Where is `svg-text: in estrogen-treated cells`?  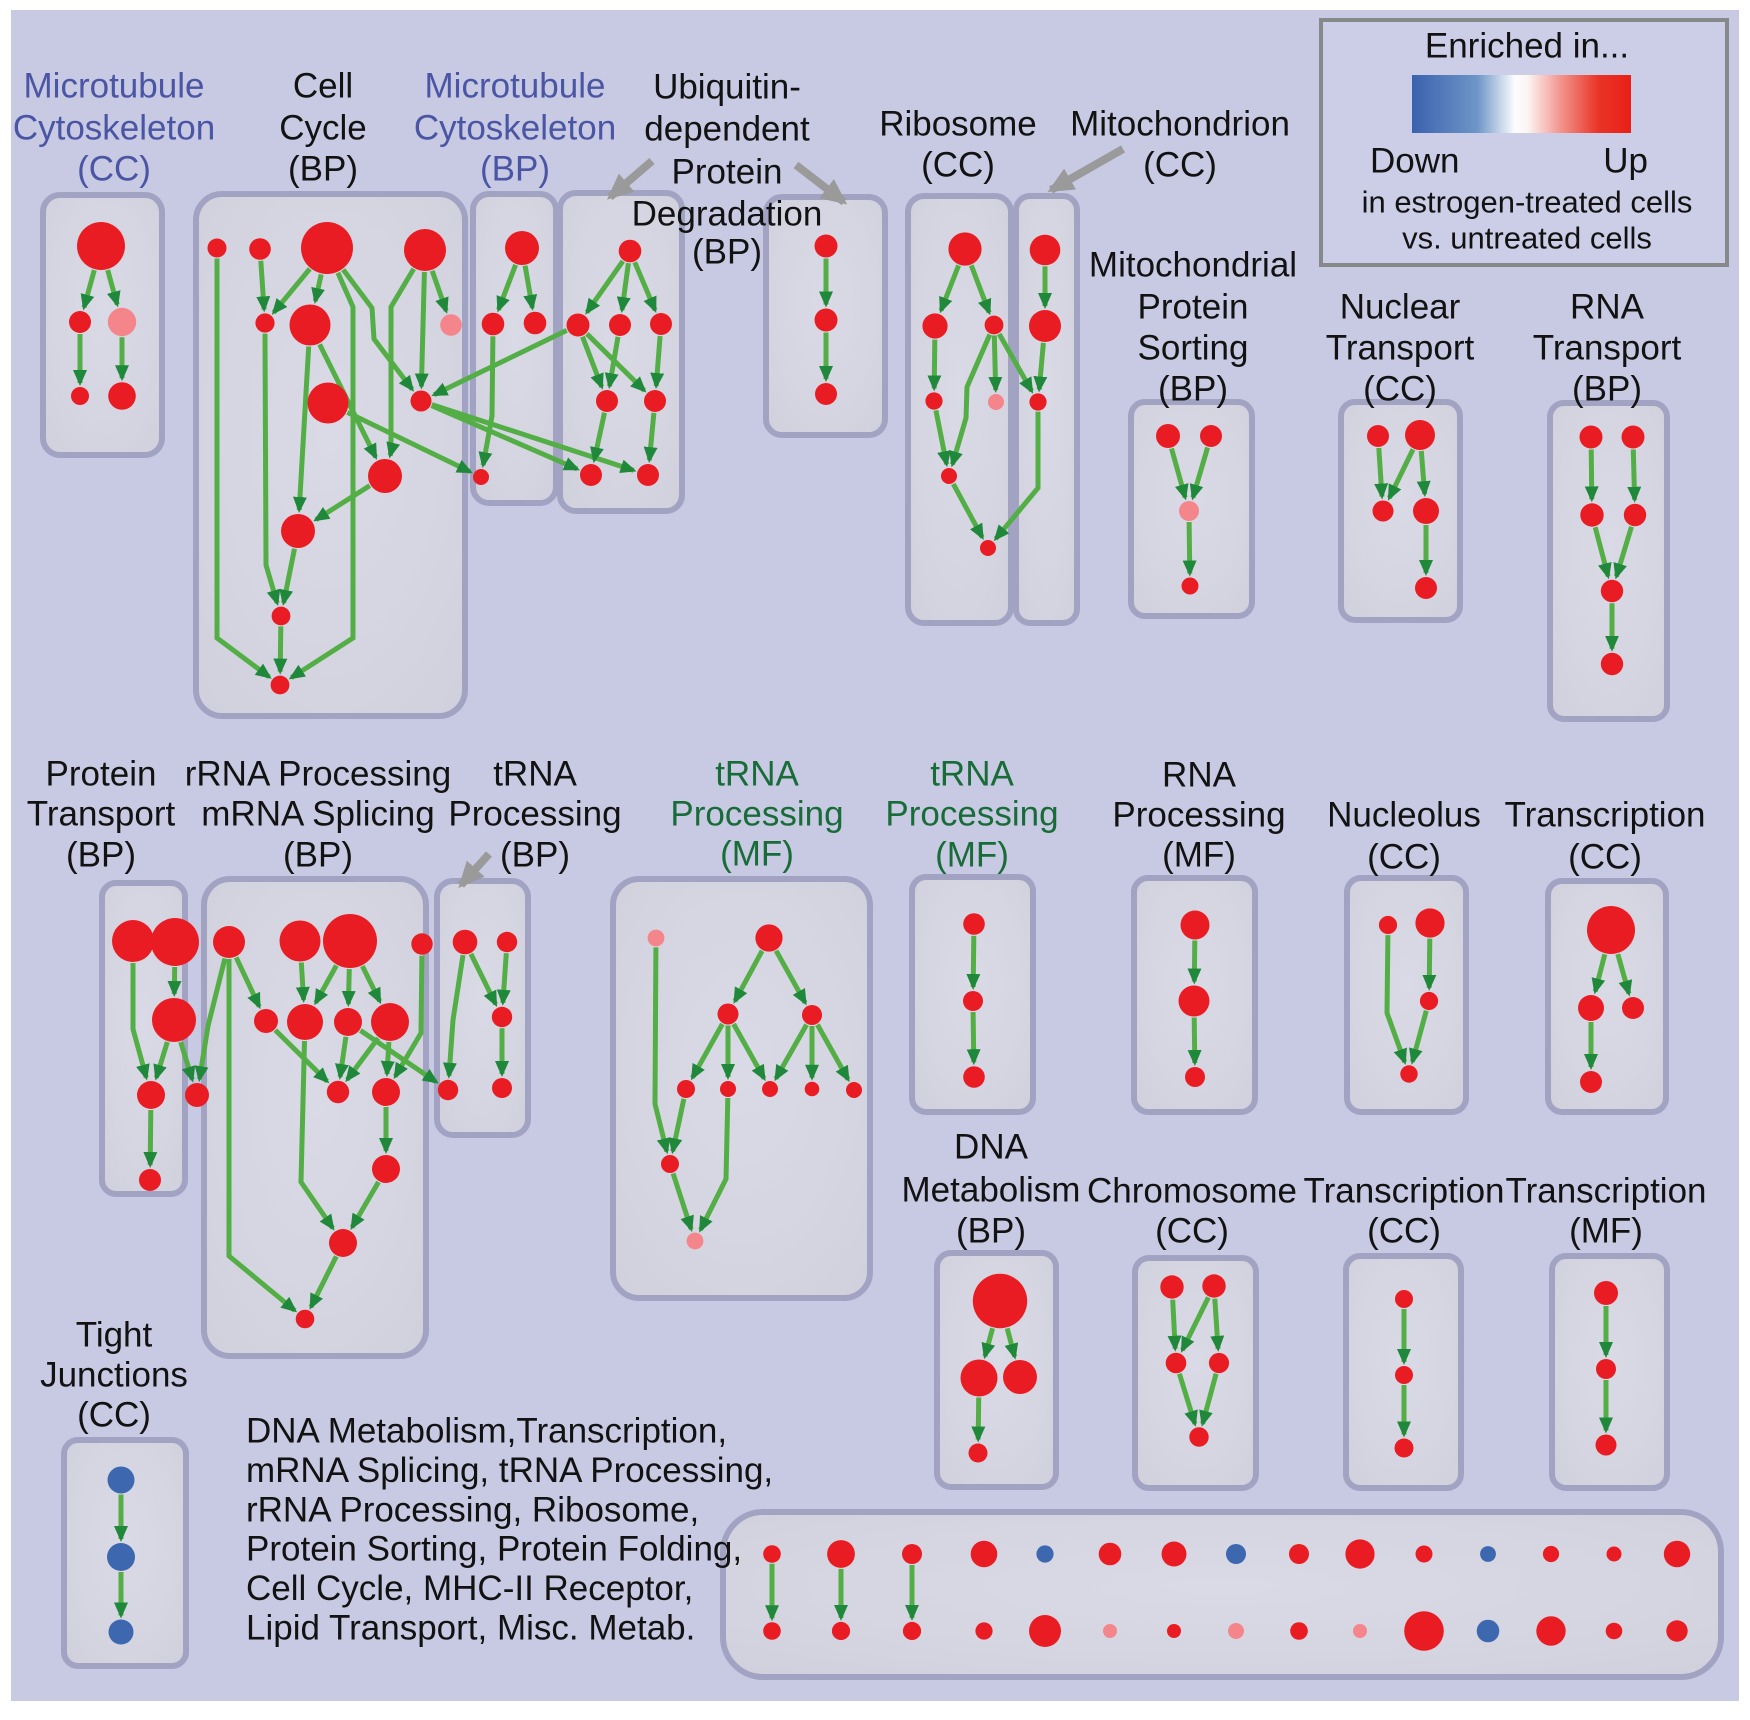 svg-text: in estrogen-treated cells is located at coordinates (1527, 202).